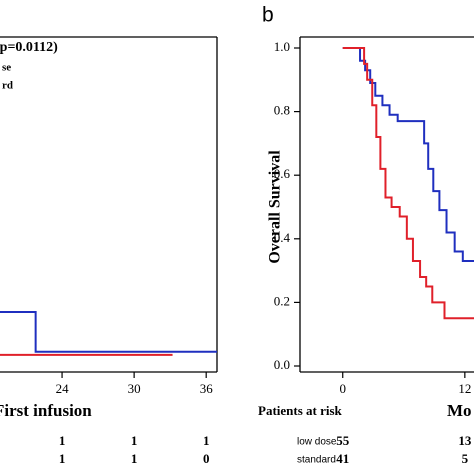 This screenshot has width=474, height=474. I want to click on x-tick-label: 36, so click(207, 388).